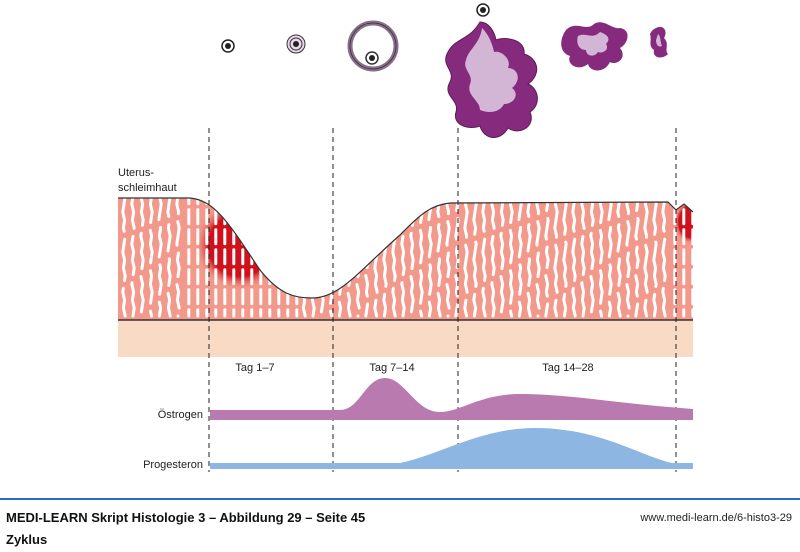 This screenshot has height=552, width=800. I want to click on phase-label-2: Tag 7–14, so click(391, 368).